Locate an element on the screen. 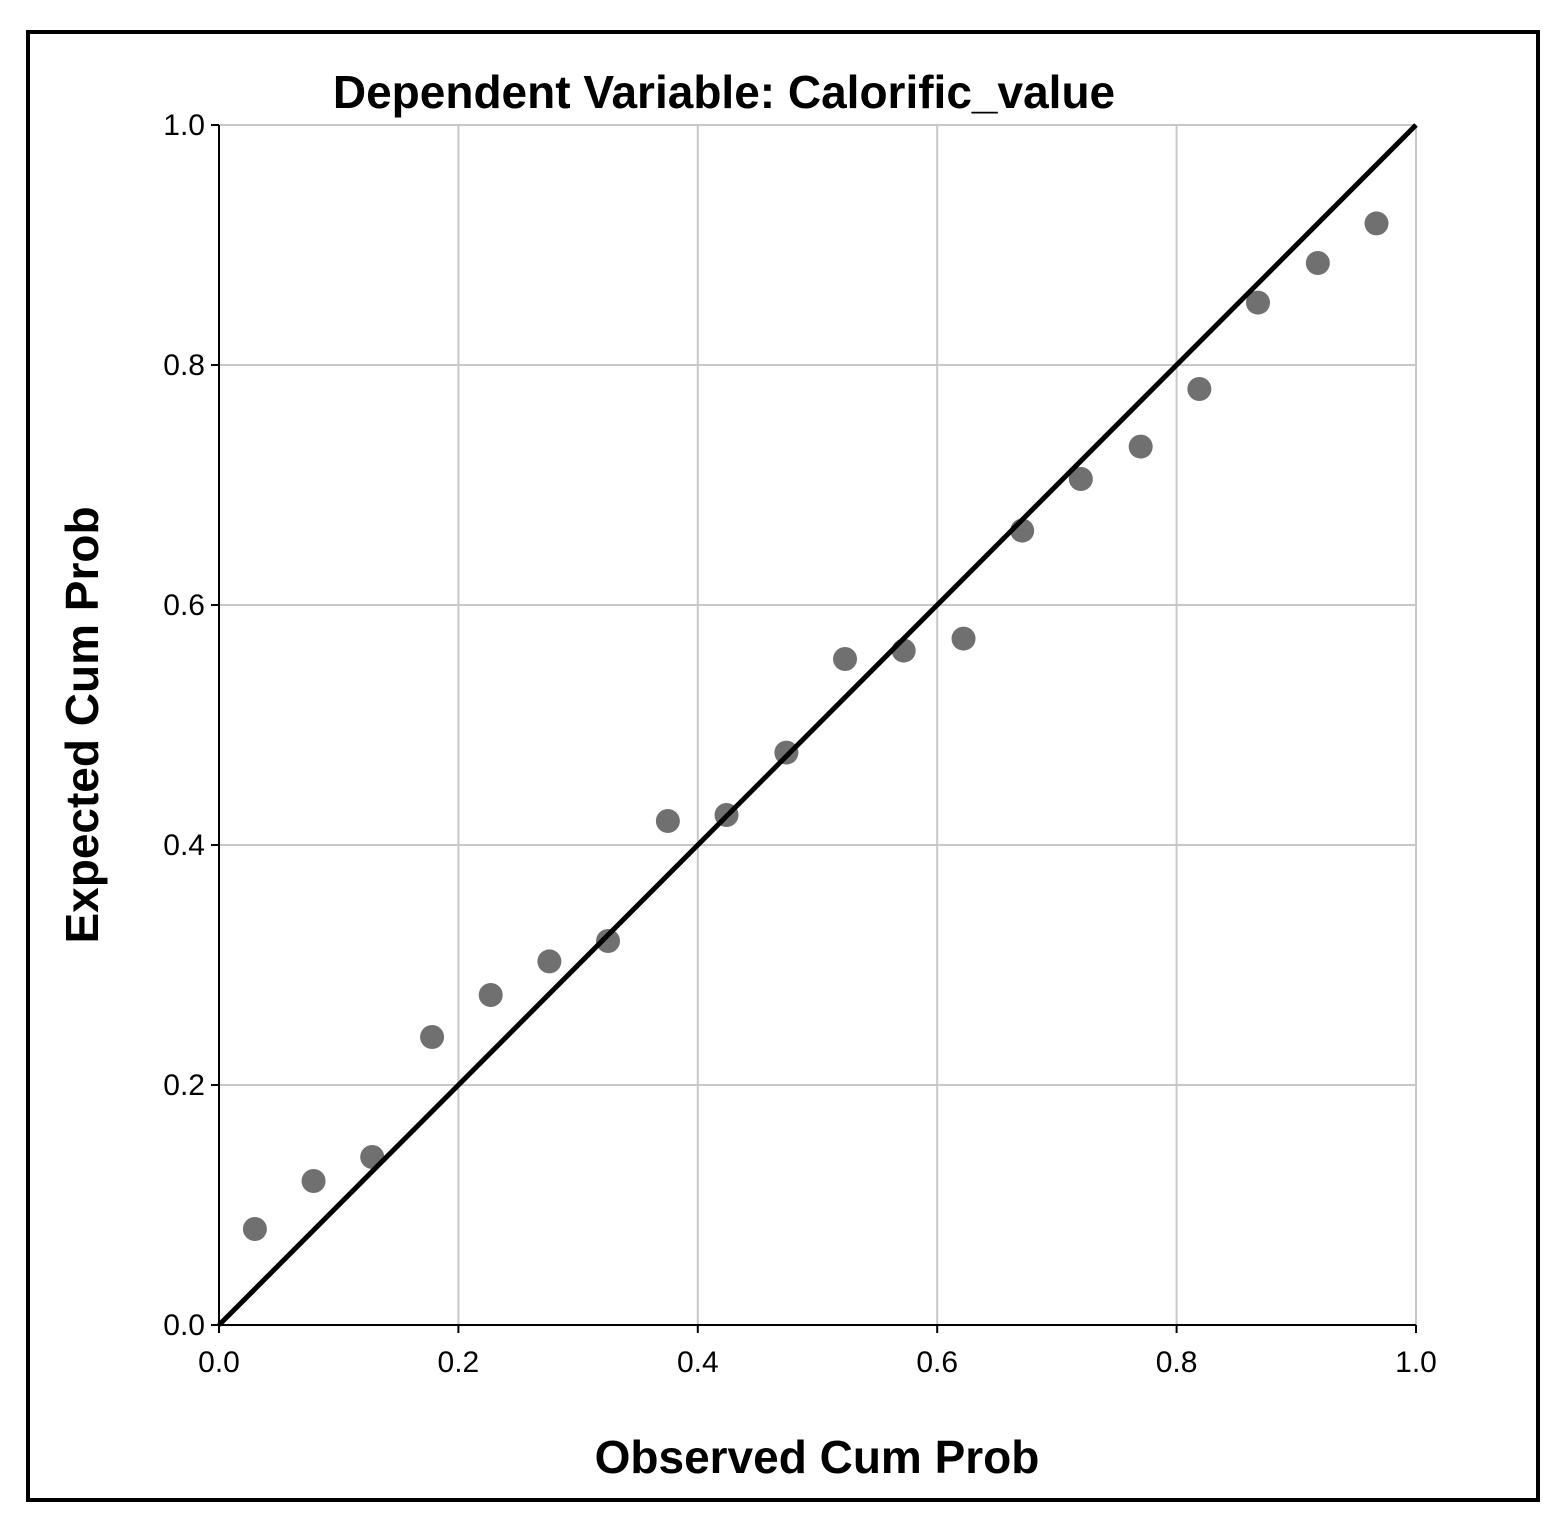 This screenshot has height=1536, width=1565. y-tick-label: 0.6 is located at coordinates (184, 605).